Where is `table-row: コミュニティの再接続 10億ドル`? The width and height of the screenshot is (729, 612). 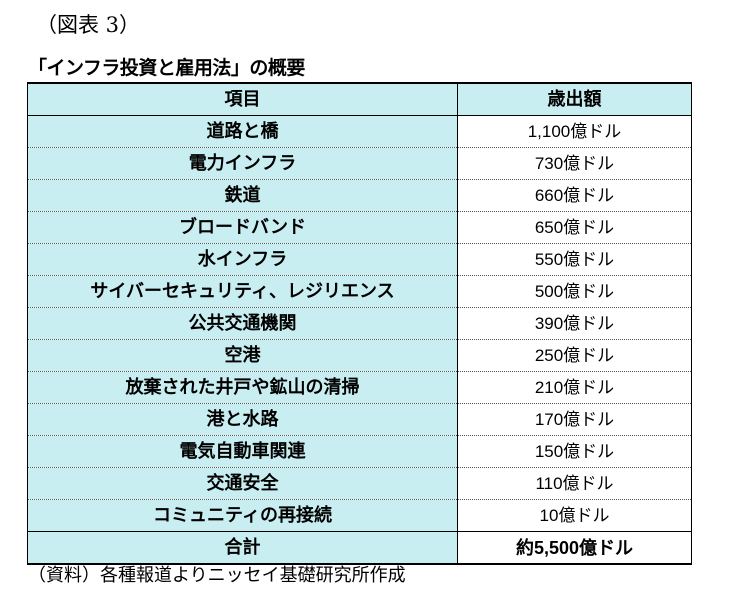
table-row: コミュニティの再接続 10億ドル is located at coordinates (359, 515).